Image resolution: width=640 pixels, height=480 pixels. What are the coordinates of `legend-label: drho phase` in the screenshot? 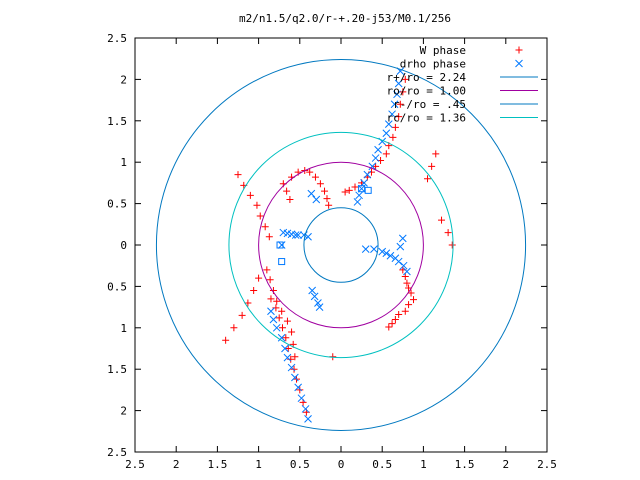 It's located at (433, 64).